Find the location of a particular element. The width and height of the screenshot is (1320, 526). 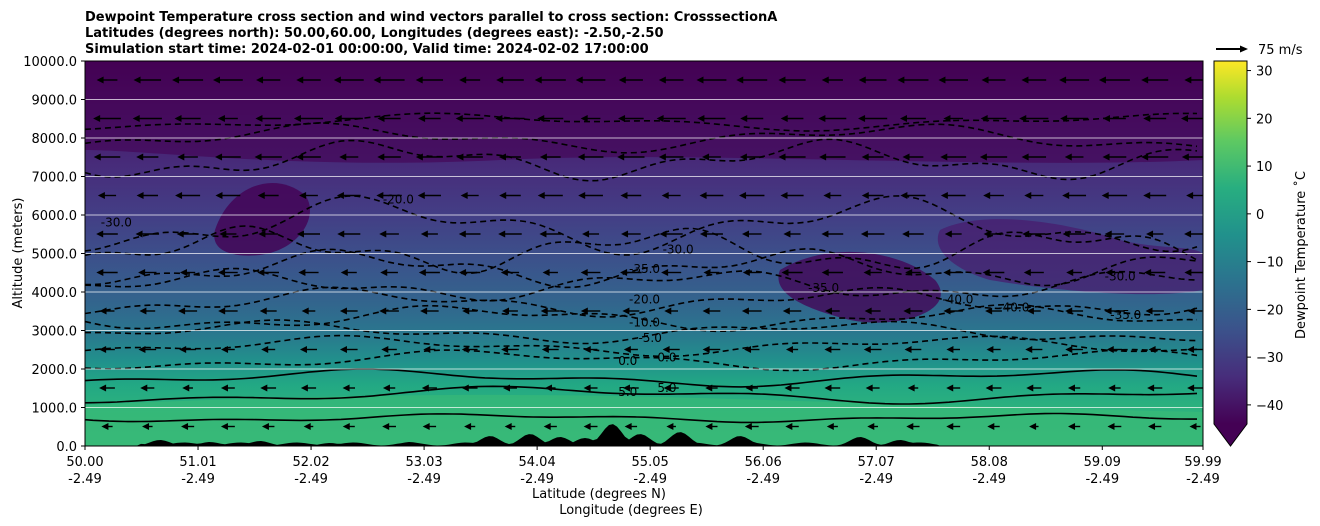

wind-reference-label: 75 m/s is located at coordinates (1280, 50).